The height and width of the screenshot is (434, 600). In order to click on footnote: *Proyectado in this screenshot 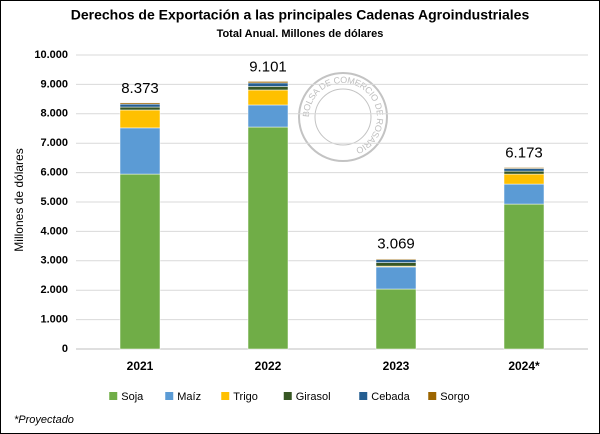, I will do `click(44, 420)`.